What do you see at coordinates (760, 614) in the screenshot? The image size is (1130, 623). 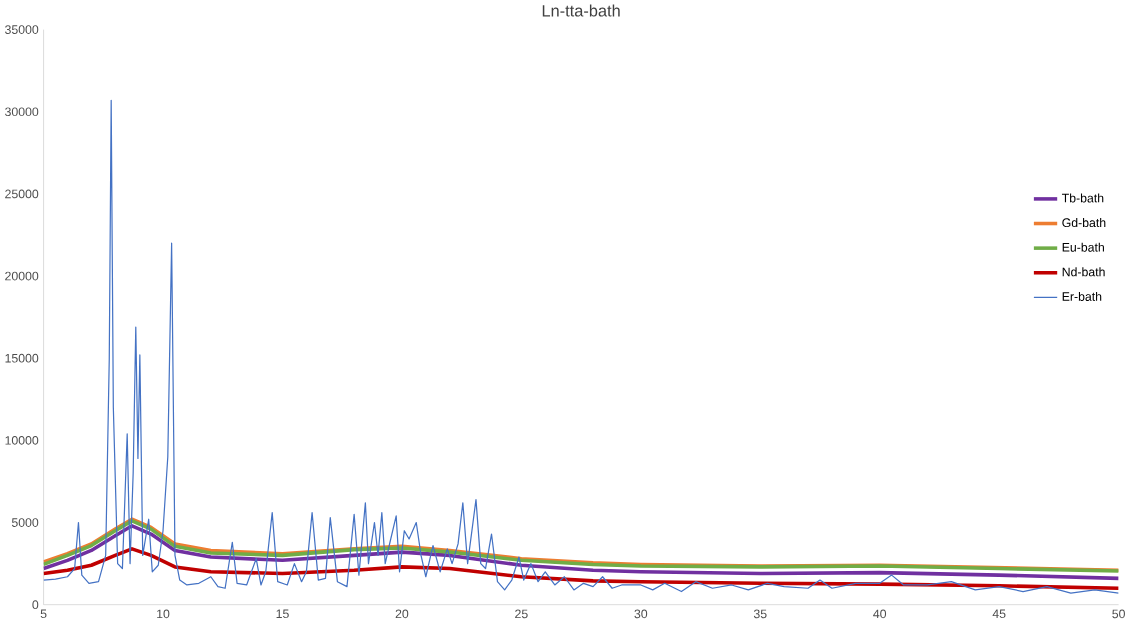 I see `x-tick-label: 35` at bounding box center [760, 614].